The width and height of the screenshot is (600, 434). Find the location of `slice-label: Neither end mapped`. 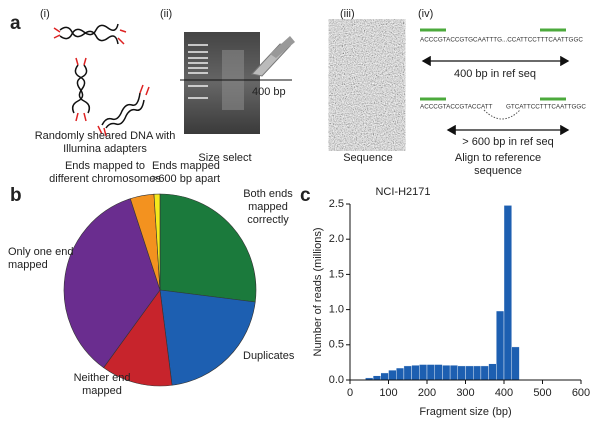

slice-label: Neither end mapped is located at coordinates (102, 384).